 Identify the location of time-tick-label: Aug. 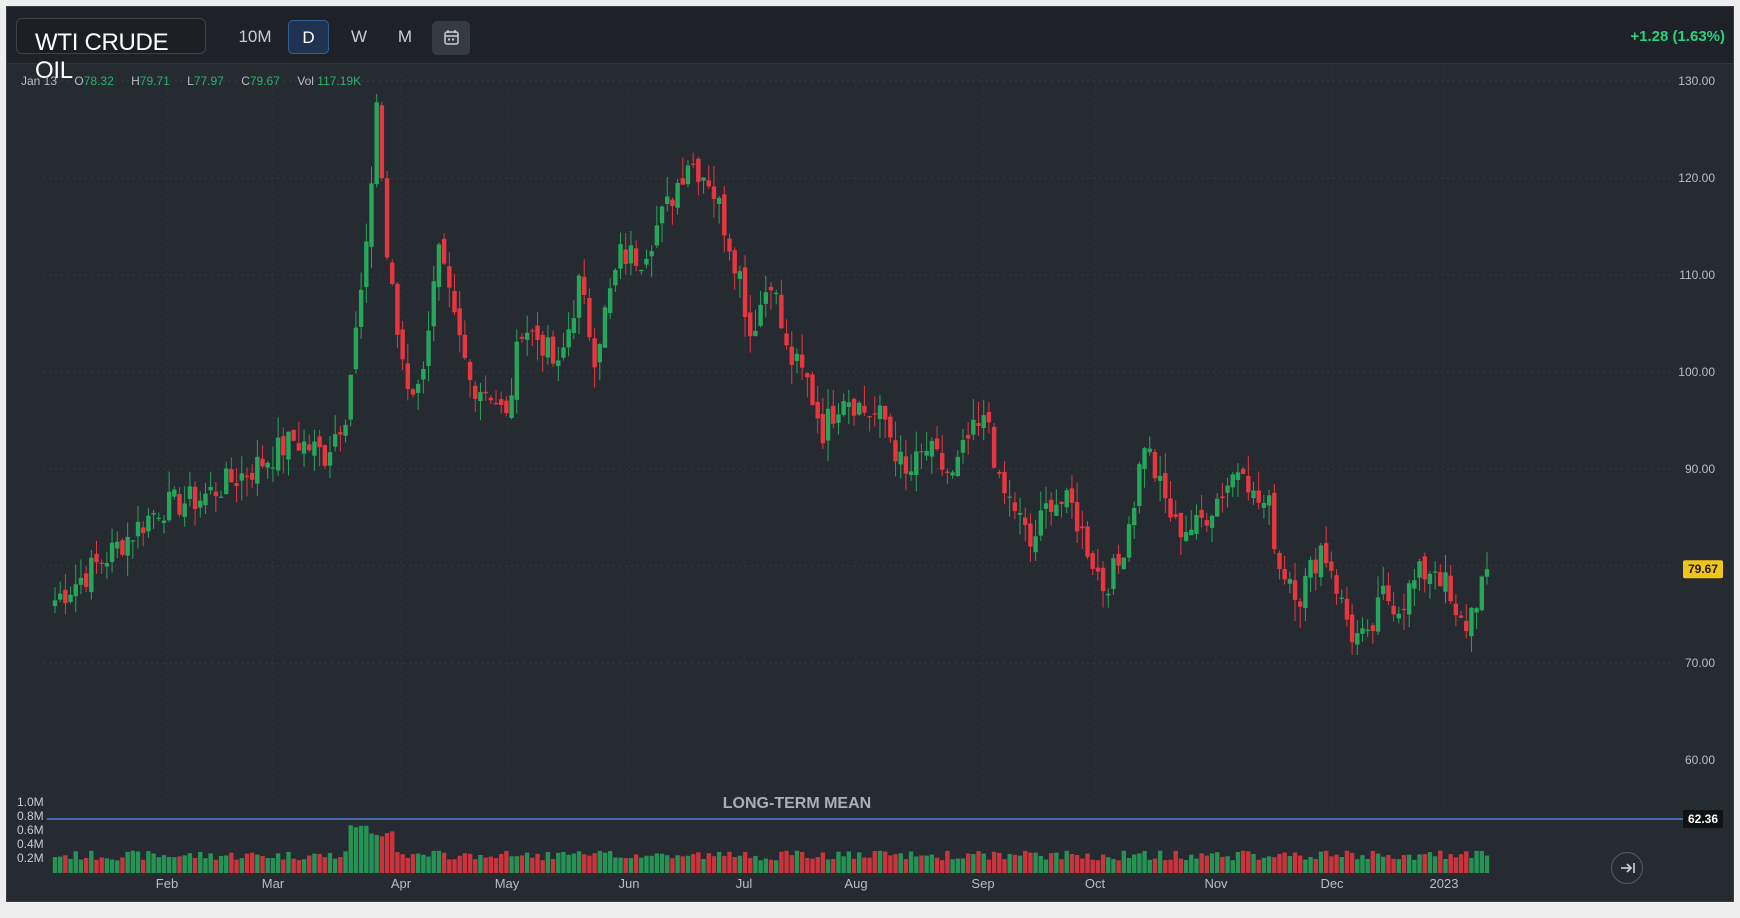
(855, 883).